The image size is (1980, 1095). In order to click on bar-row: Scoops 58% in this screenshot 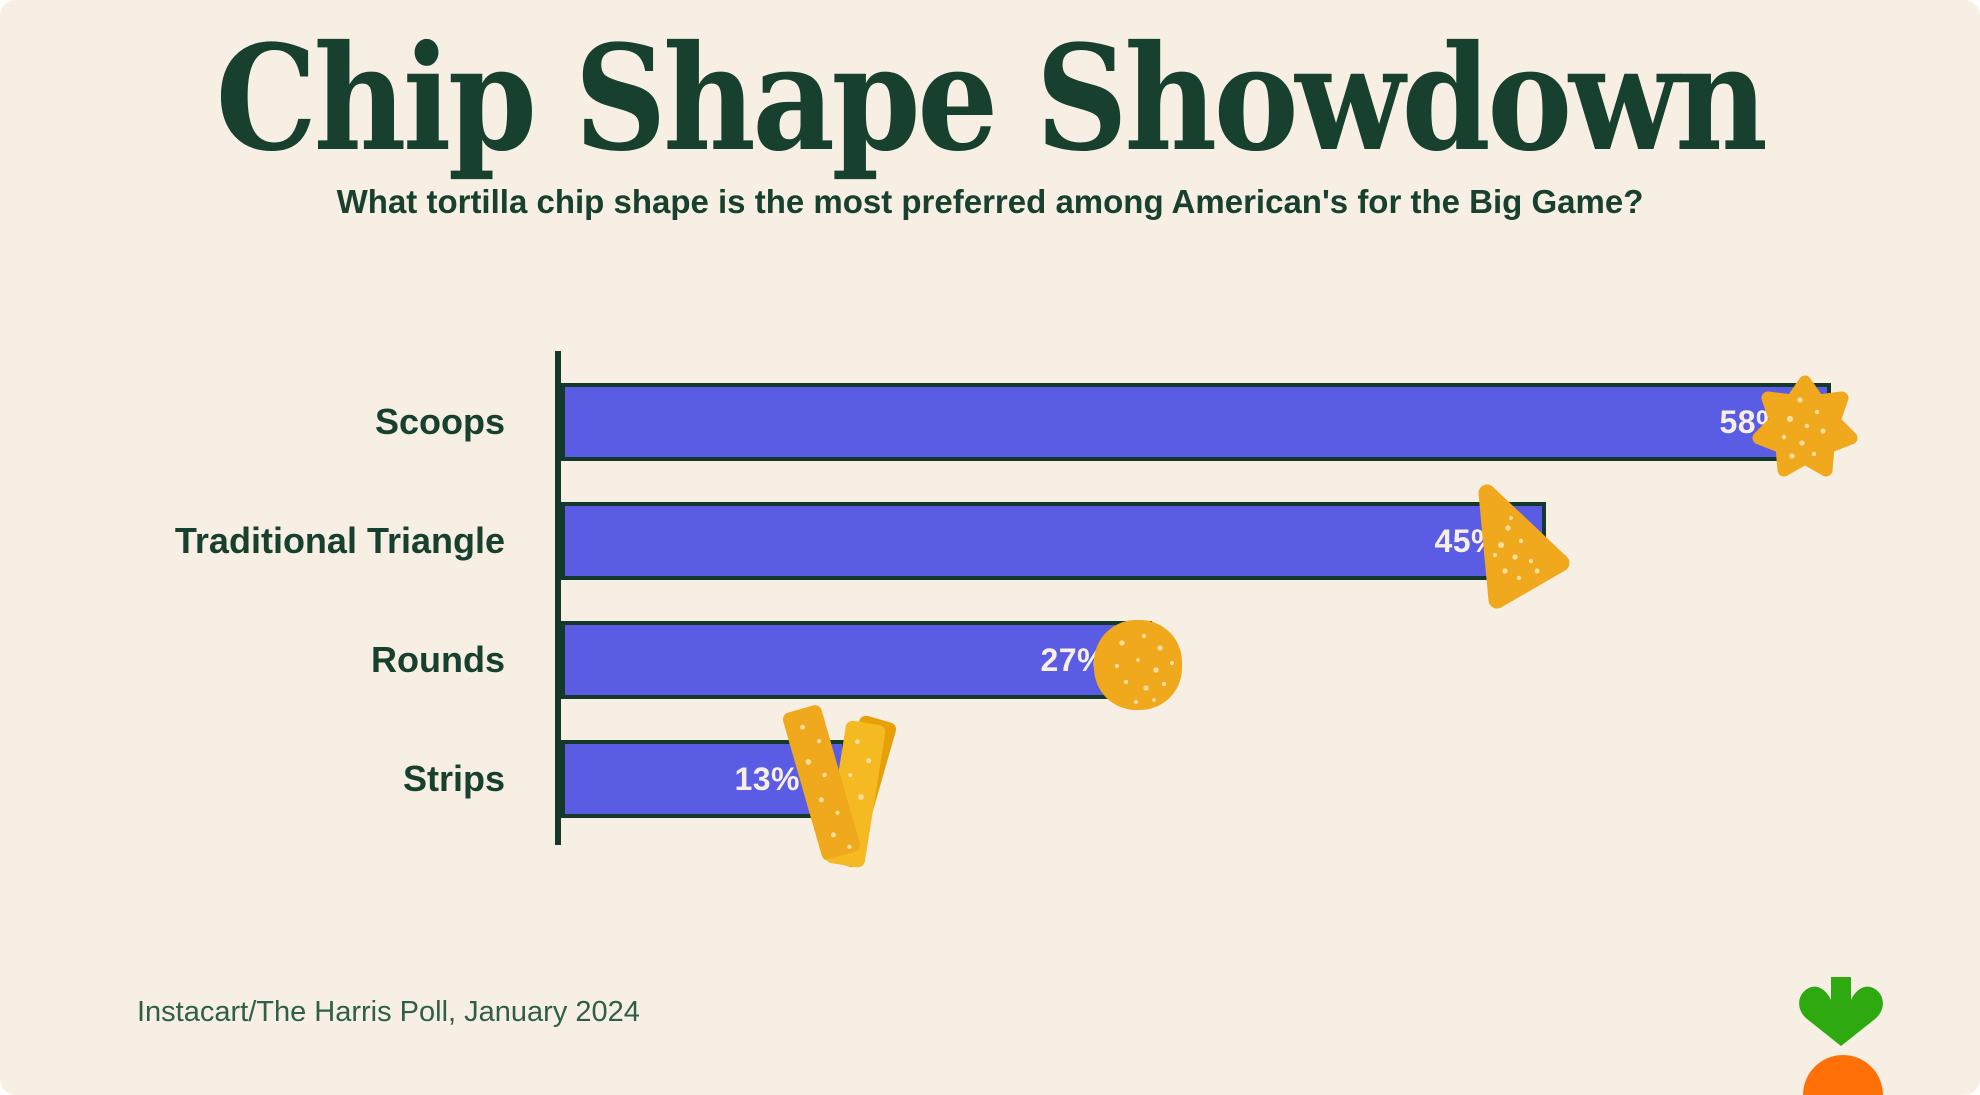, I will do `click(990, 426)`.